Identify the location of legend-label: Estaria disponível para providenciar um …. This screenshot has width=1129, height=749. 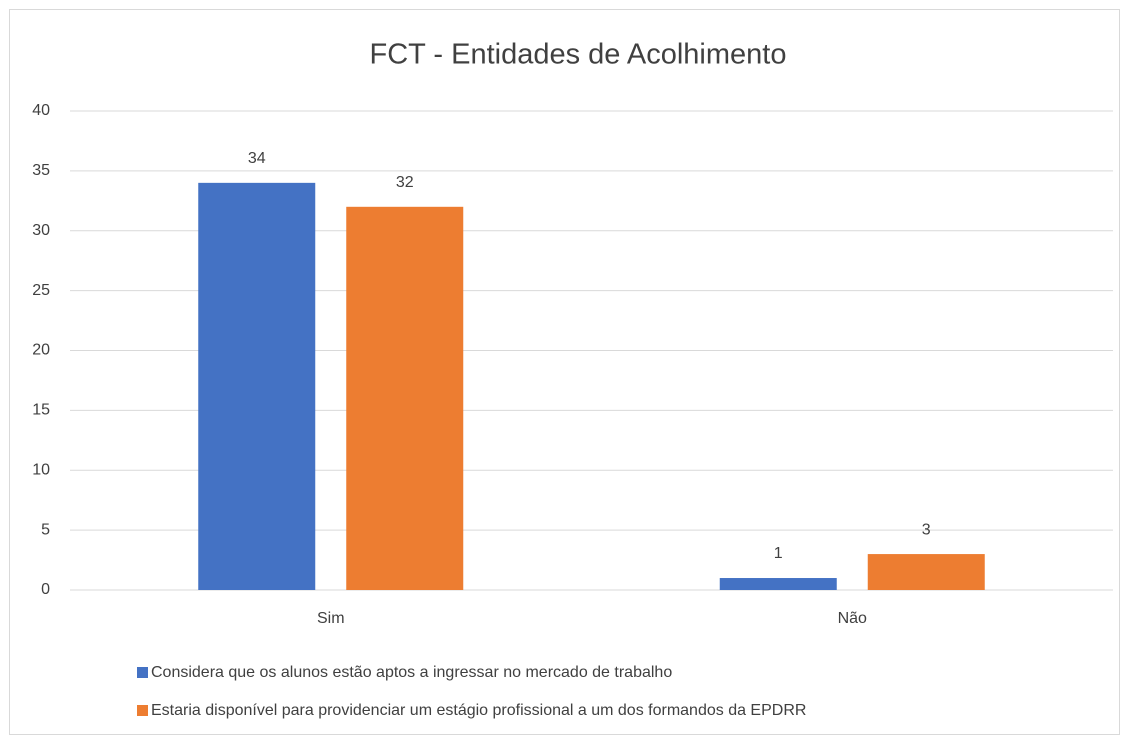
(478, 710).